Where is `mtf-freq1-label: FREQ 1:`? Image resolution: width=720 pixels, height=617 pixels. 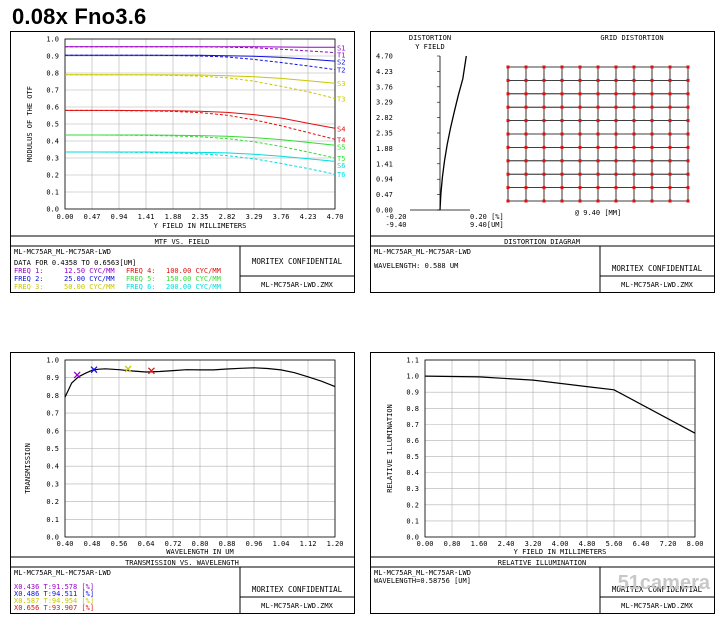
mtf-freq1-label: FREQ 1: is located at coordinates (29, 271).